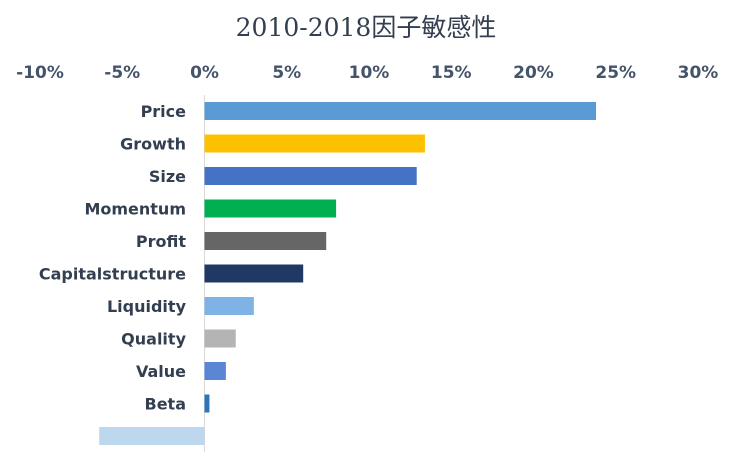  I want to click on bar-profit, so click(265, 241).